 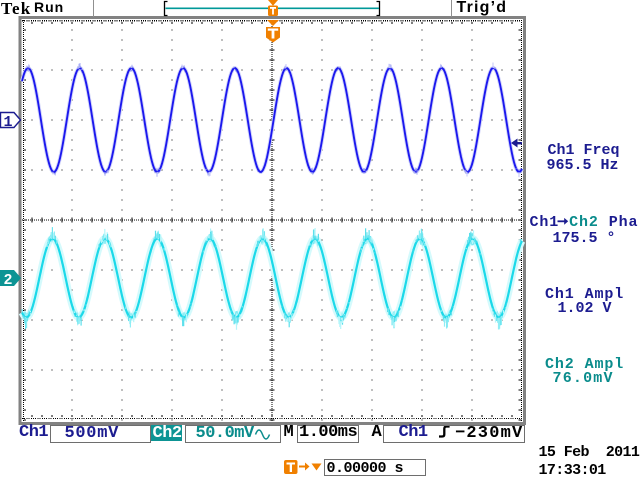 I want to click on svg-text: 2, so click(x=7, y=280).